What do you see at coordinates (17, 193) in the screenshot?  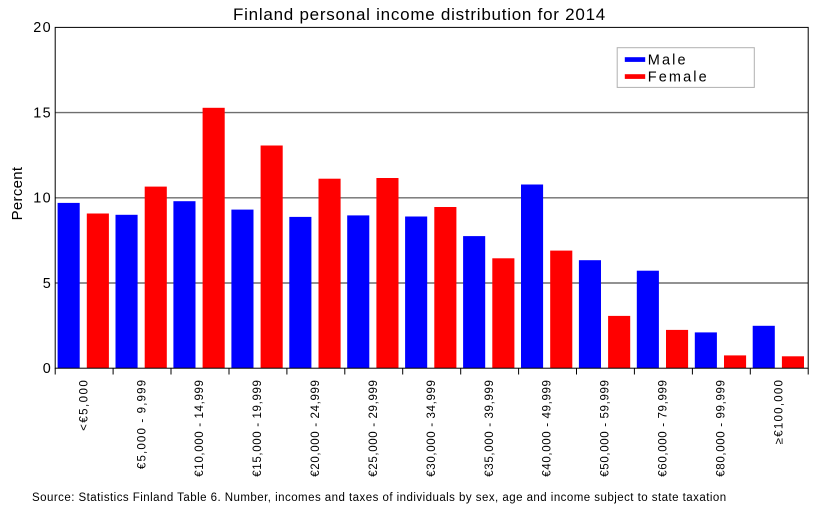 I see `svg-text: Percent` at bounding box center [17, 193].